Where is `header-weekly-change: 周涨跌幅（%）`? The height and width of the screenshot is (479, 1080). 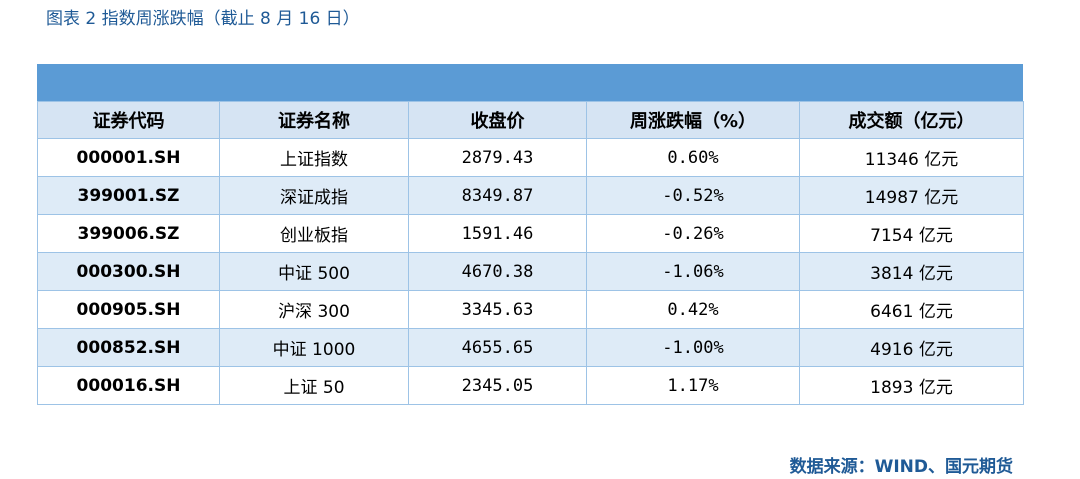 header-weekly-change: 周涨跌幅（%） is located at coordinates (693, 120).